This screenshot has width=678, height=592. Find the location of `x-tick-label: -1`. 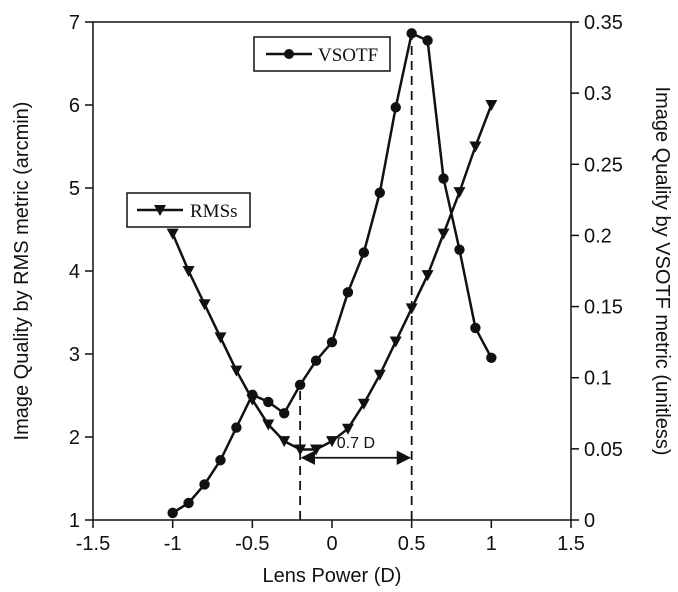

x-tick-label: -1 is located at coordinates (173, 544).